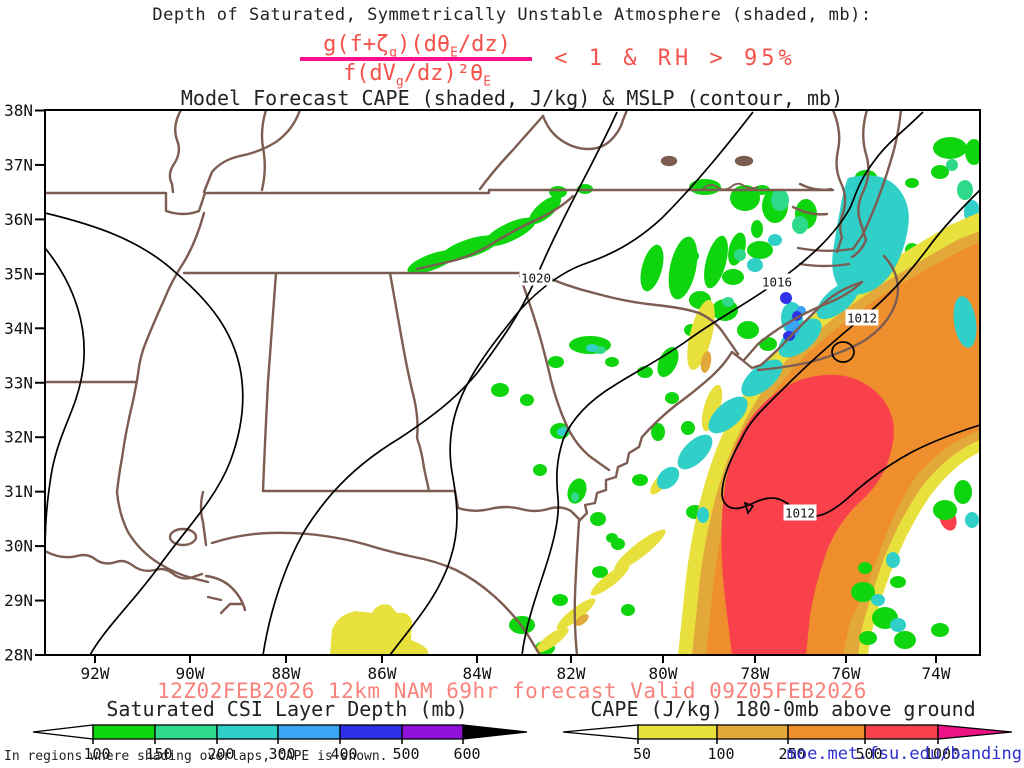 This screenshot has width=1024, height=768. Describe the element at coordinates (287, 709) in the screenshot. I see `csi-colorbar-title: Saturated CSI Layer Depth (mb)` at that location.